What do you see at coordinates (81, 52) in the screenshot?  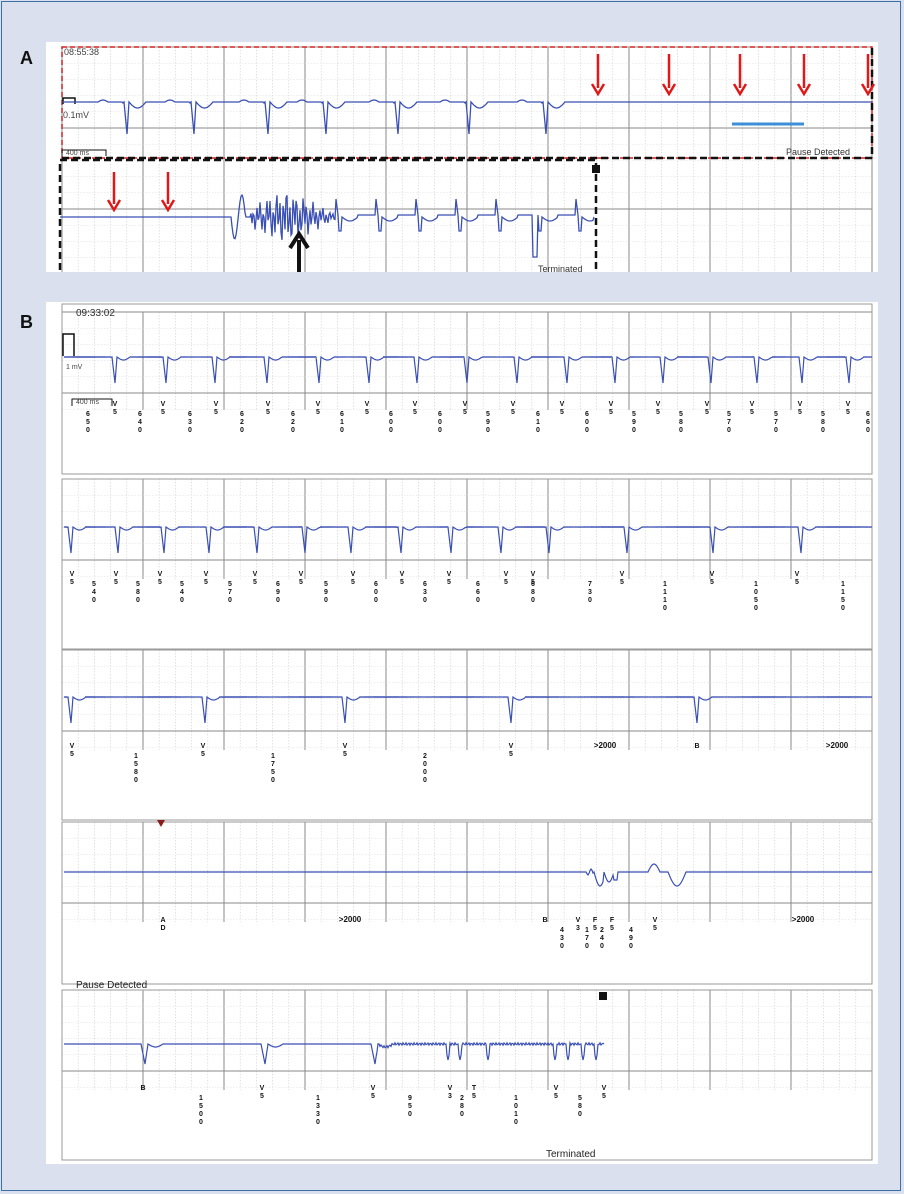 I see `panel-a-timestamp: 08:55:38` at bounding box center [81, 52].